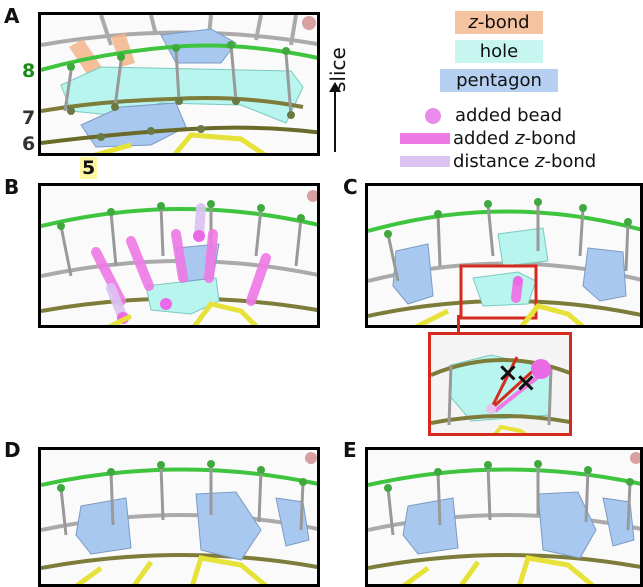 The image size is (643, 587). I want to click on ring-label-8: 8, so click(29, 71).